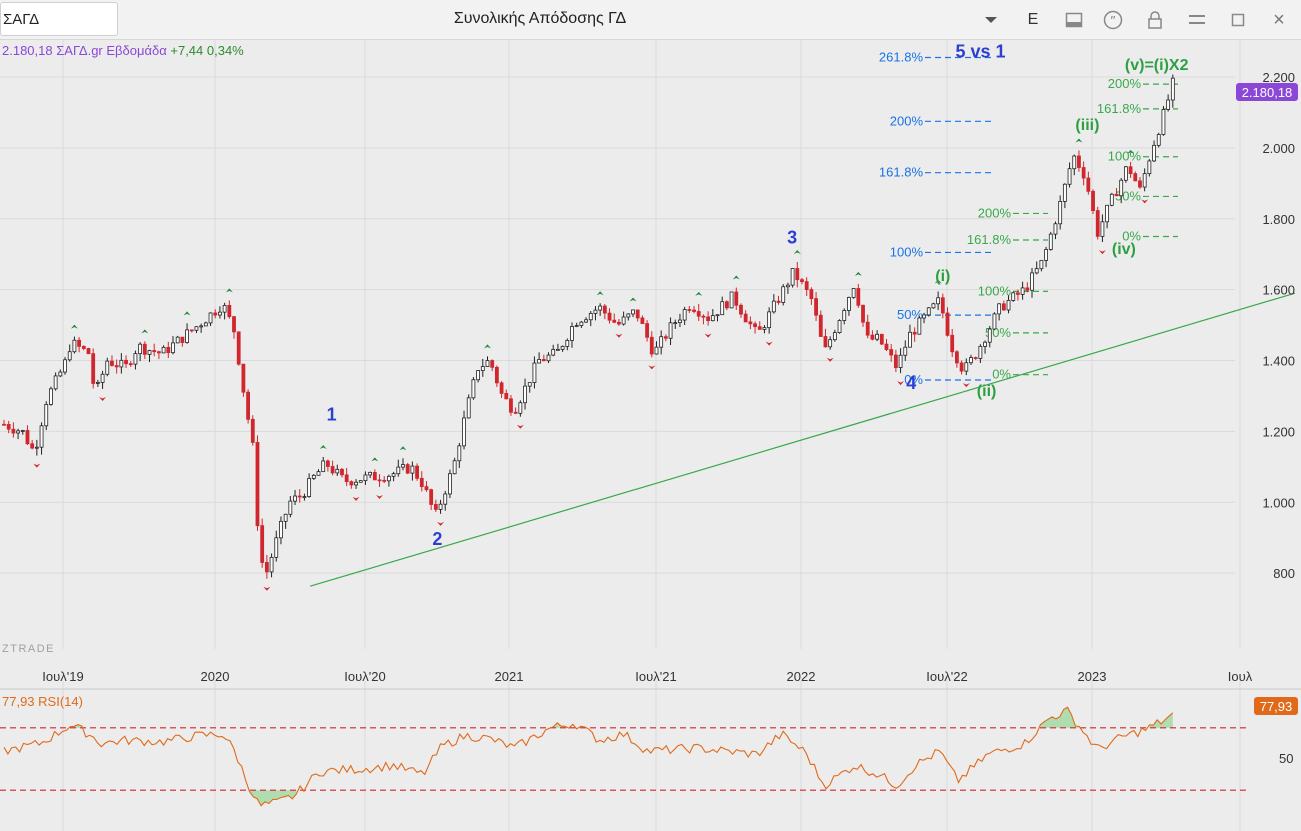 The image size is (1301, 831). Describe the element at coordinates (1155, 20) in the screenshot. I see `lock-button` at that location.